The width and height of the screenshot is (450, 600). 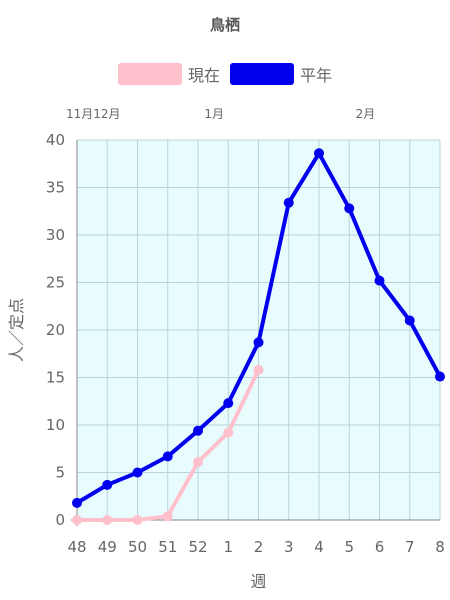 I want to click on x-tick-label: 6, so click(x=380, y=547).